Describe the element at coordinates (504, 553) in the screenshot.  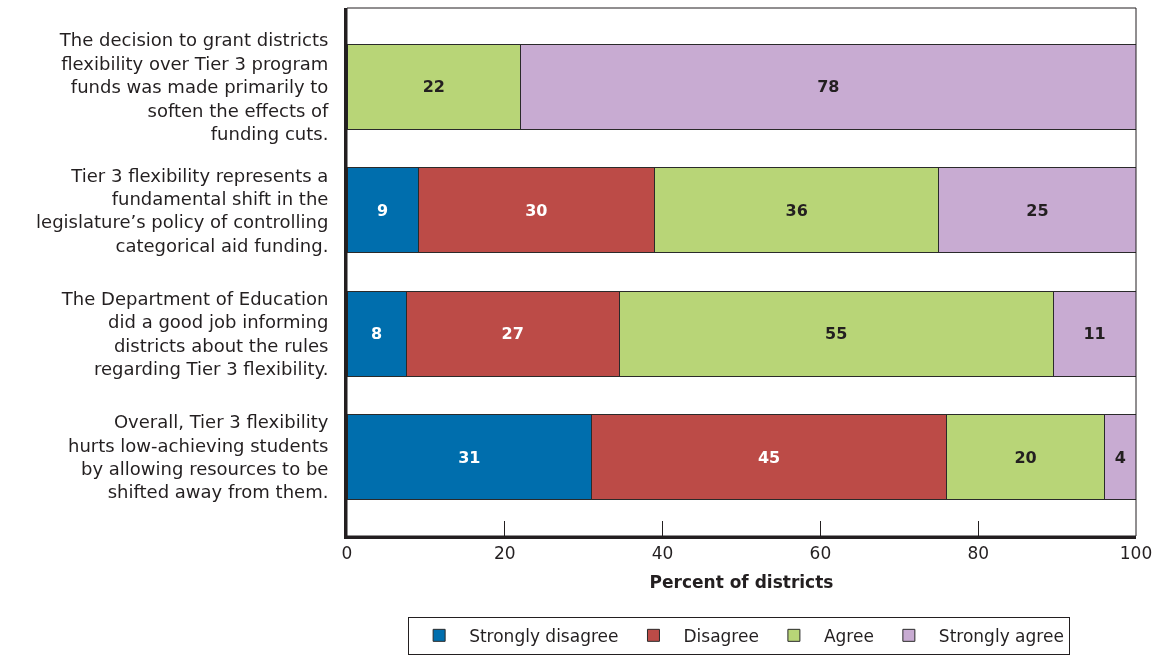
I see `x-tick-label: 20` at that location.